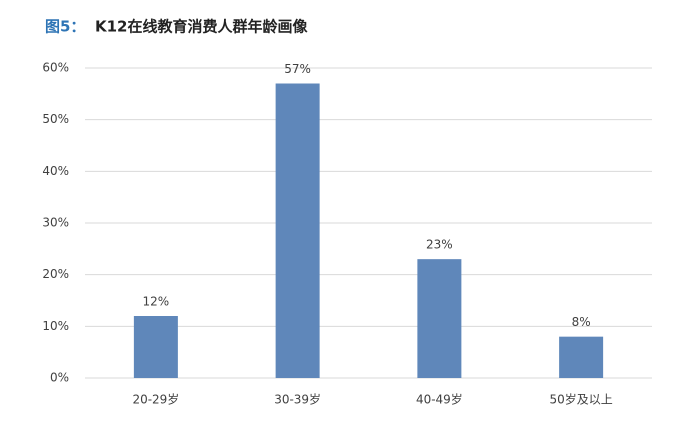 The width and height of the screenshot is (681, 426). I want to click on value-label: 23%, so click(439, 245).